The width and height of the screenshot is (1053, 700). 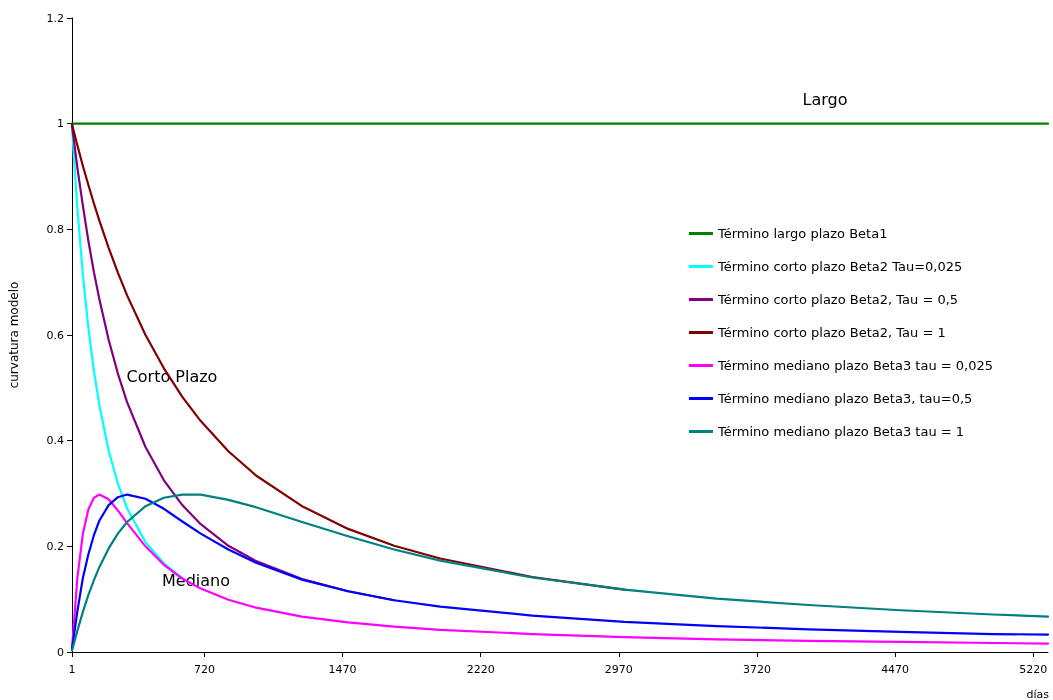 What do you see at coordinates (72, 669) in the screenshot?
I see `x-tick-label: 1` at bounding box center [72, 669].